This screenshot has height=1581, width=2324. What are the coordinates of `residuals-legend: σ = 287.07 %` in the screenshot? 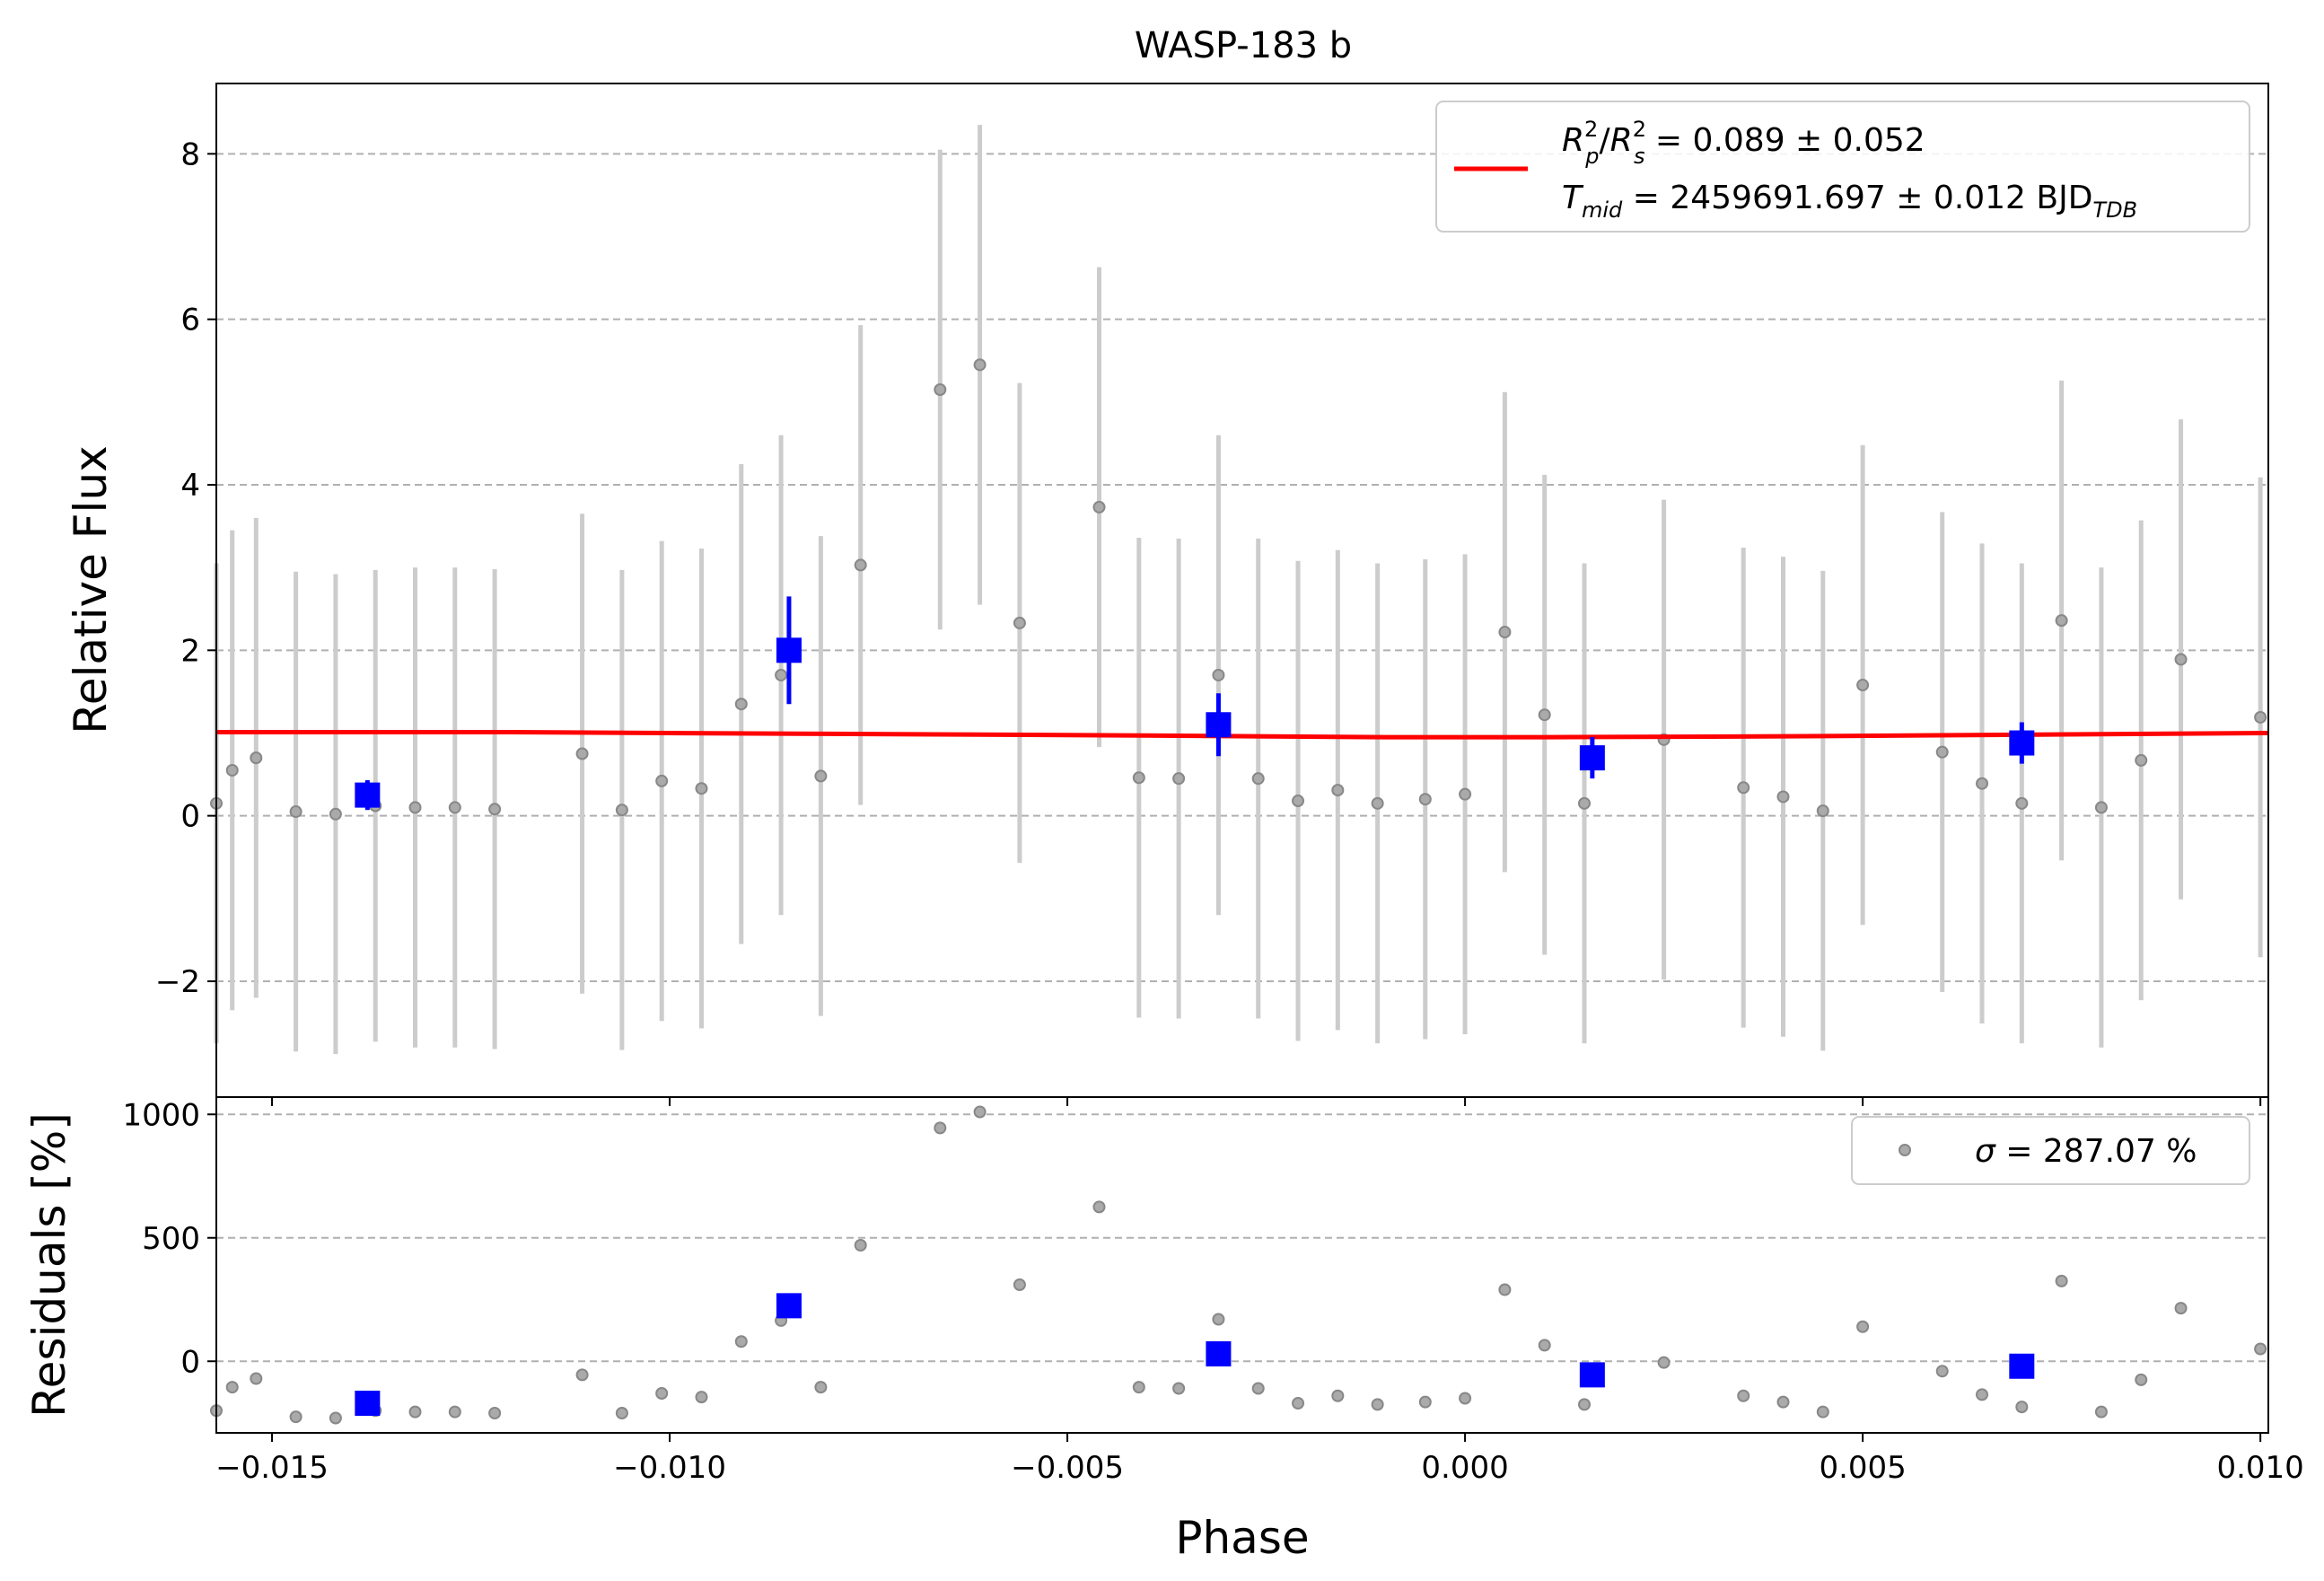 It's located at (2050, 1150).